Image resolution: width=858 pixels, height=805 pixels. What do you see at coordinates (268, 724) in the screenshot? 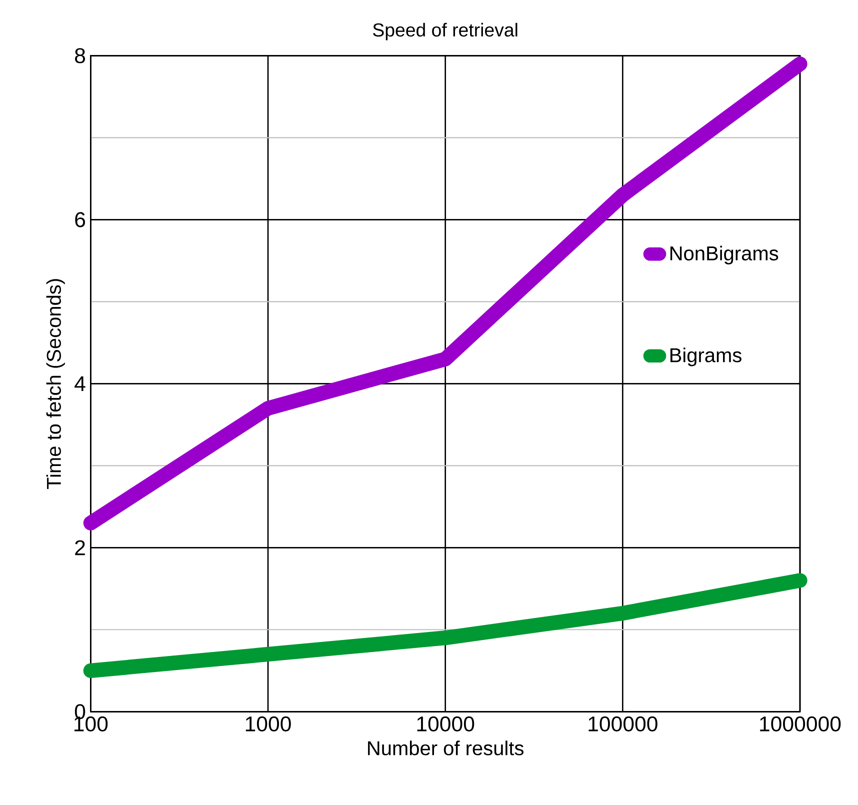
I see `x-tick-label: 1000` at bounding box center [268, 724].